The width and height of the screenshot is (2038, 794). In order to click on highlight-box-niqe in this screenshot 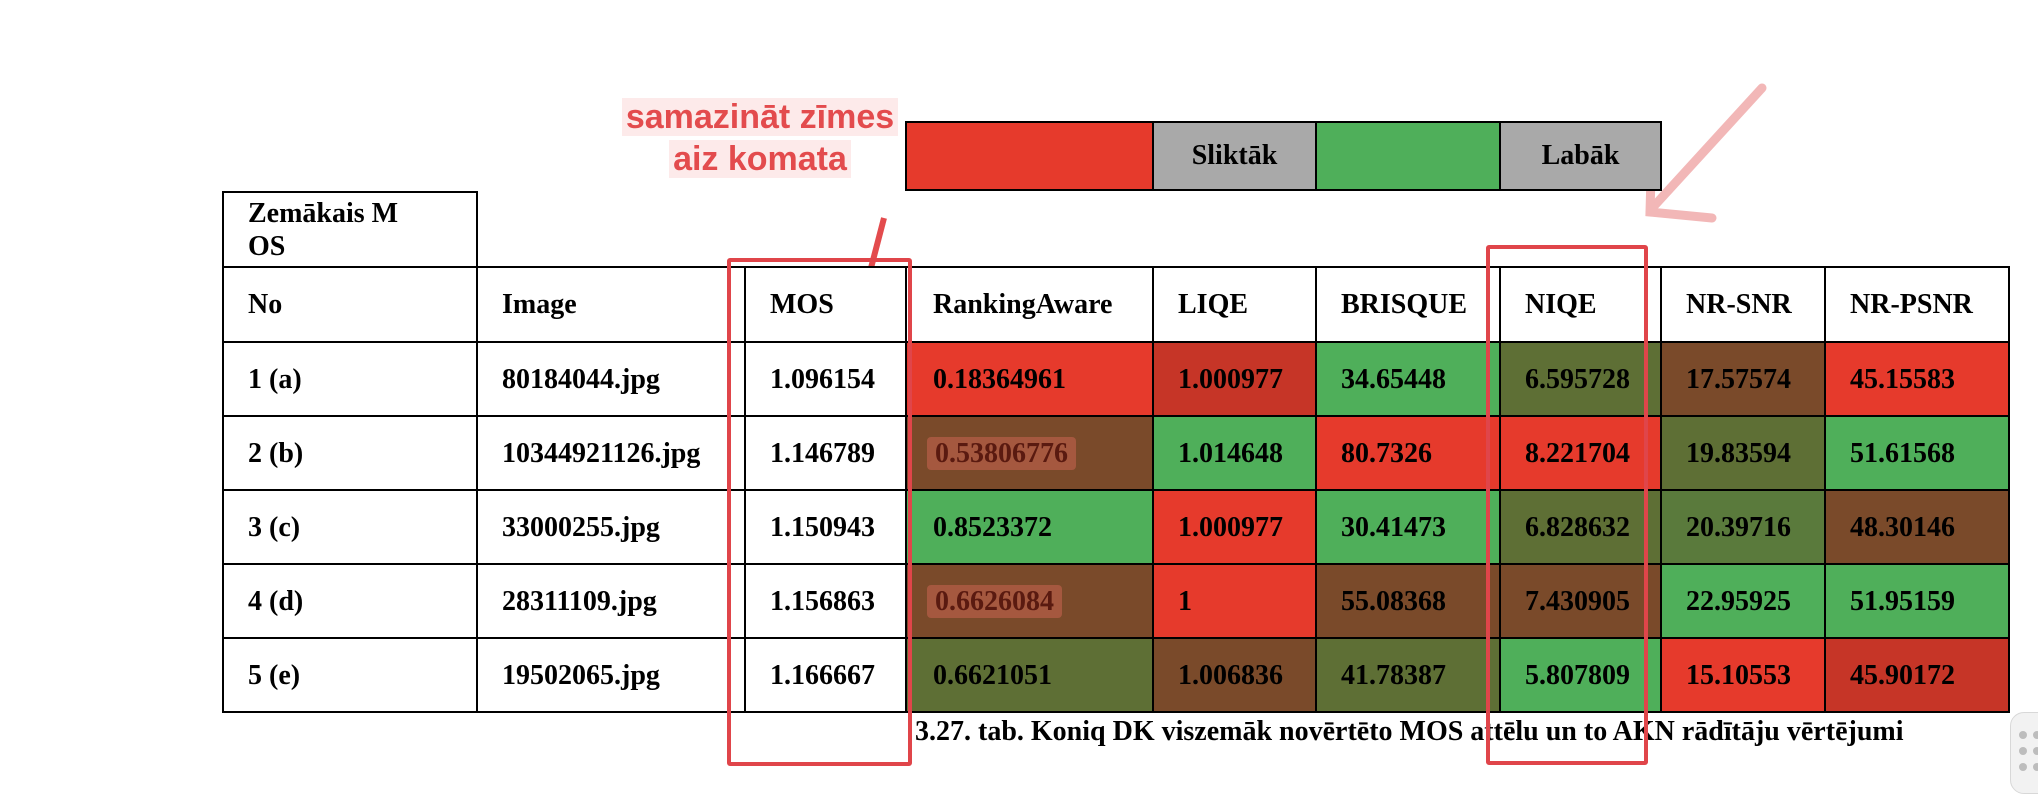, I will do `click(1567, 505)`.